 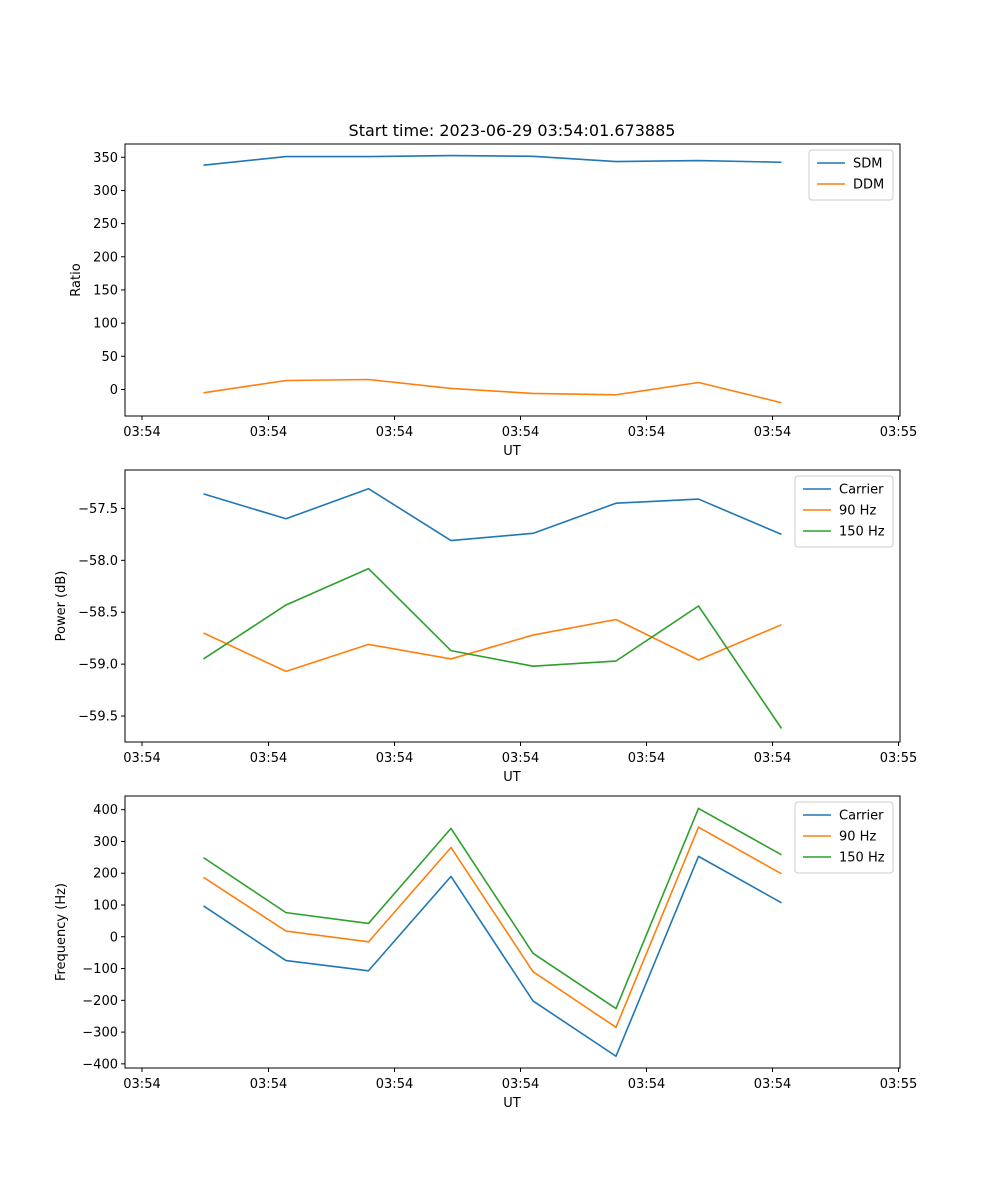 I want to click on y-tick-label: 400, so click(x=105, y=810).